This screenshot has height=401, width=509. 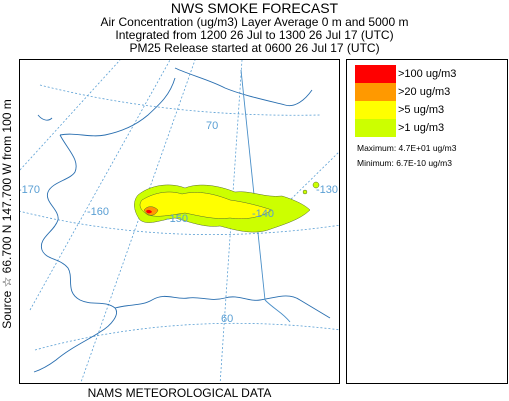 I want to click on west-coast, so click(x=75, y=253).